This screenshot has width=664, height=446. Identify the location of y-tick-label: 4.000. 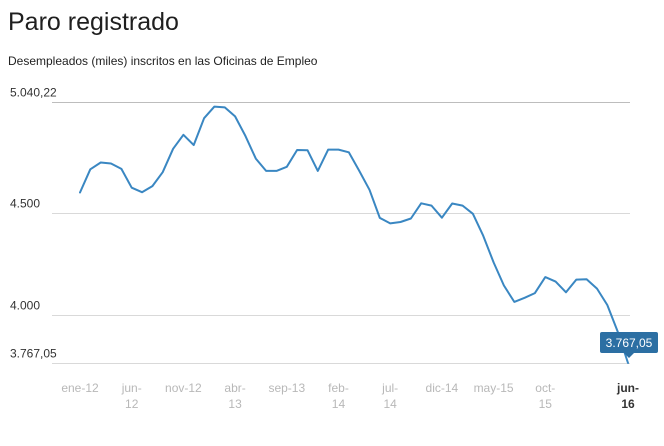
(25, 306).